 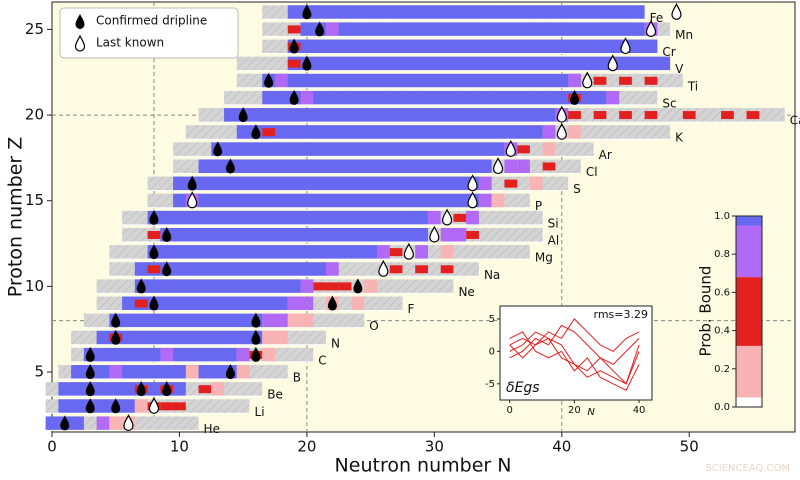 What do you see at coordinates (574, 361) in the screenshot?
I see `inset-line` at bounding box center [574, 361].